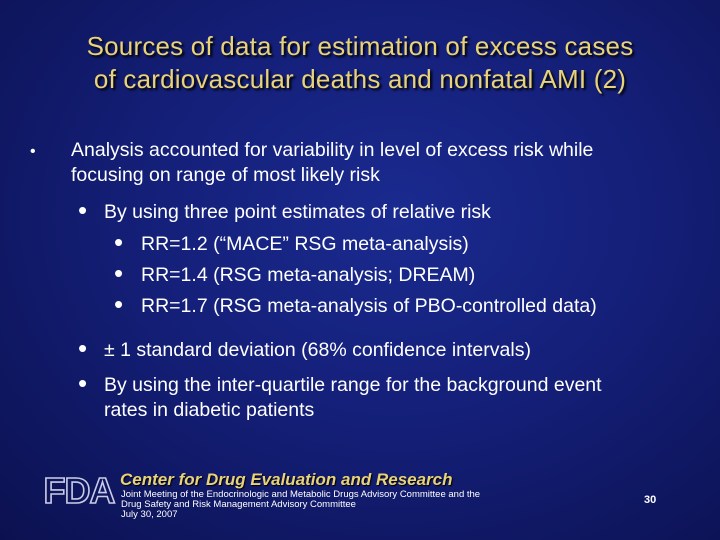  What do you see at coordinates (209, 410) in the screenshot?
I see `level2-iqr-line-2: rates in diabetic patients` at bounding box center [209, 410].